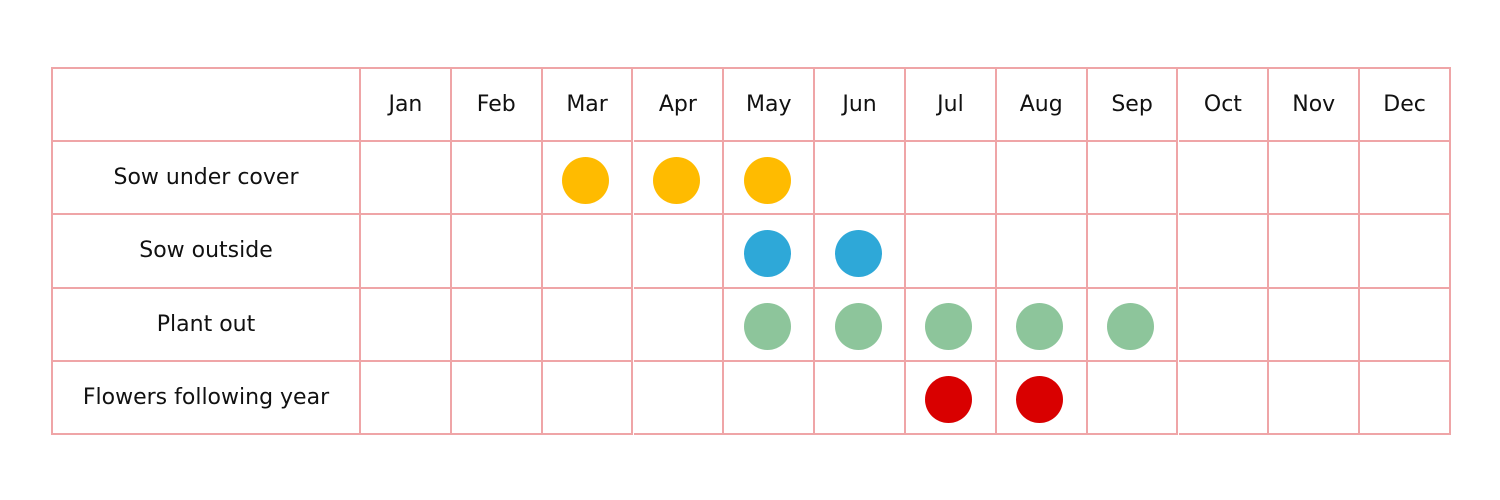  What do you see at coordinates (676, 180) in the screenshot?
I see `activity-dot-apr` at bounding box center [676, 180].